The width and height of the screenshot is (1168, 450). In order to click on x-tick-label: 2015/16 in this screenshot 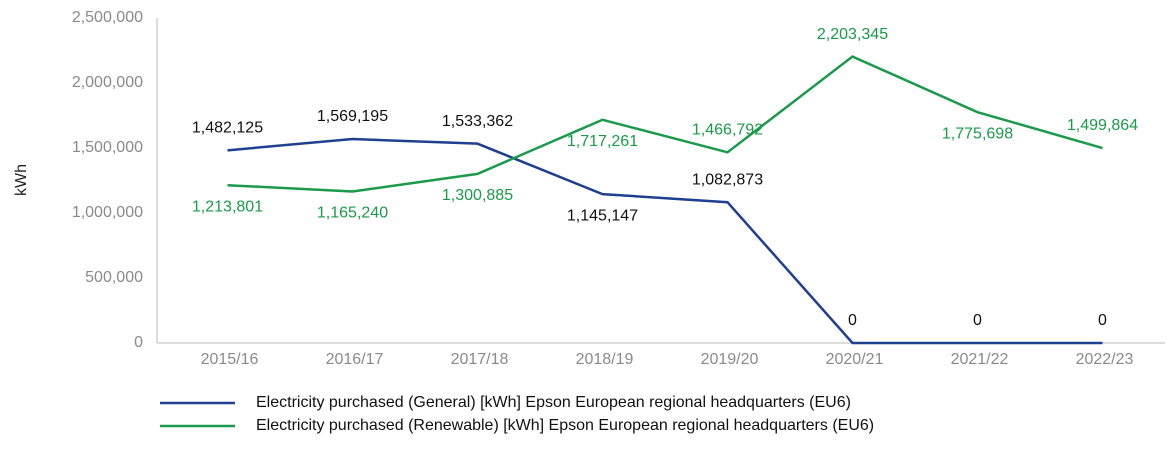, I will do `click(230, 359)`.